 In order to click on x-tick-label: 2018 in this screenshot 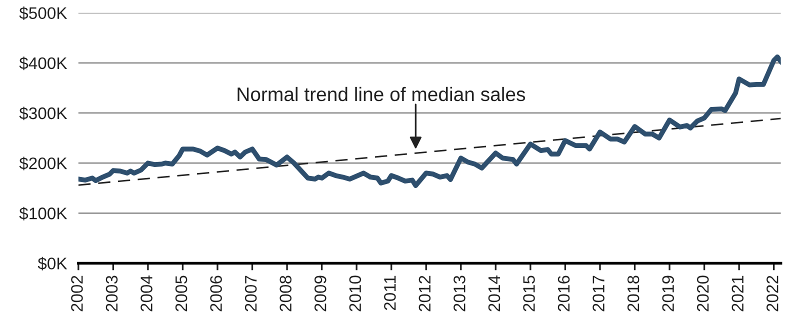, I will do `click(633, 294)`.